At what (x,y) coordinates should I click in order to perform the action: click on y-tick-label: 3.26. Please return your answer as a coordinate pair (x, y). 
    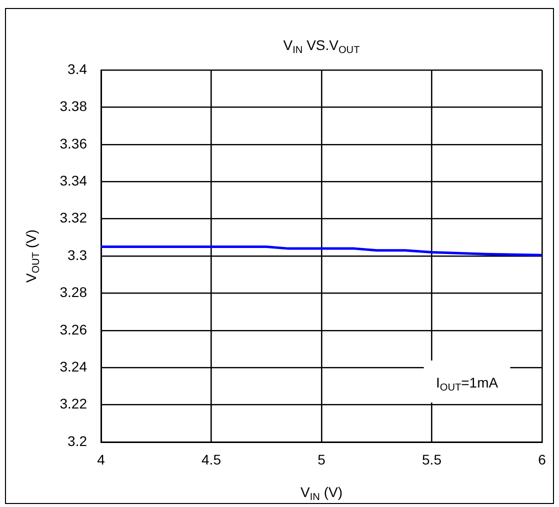
    Looking at the image, I should click on (74, 329).